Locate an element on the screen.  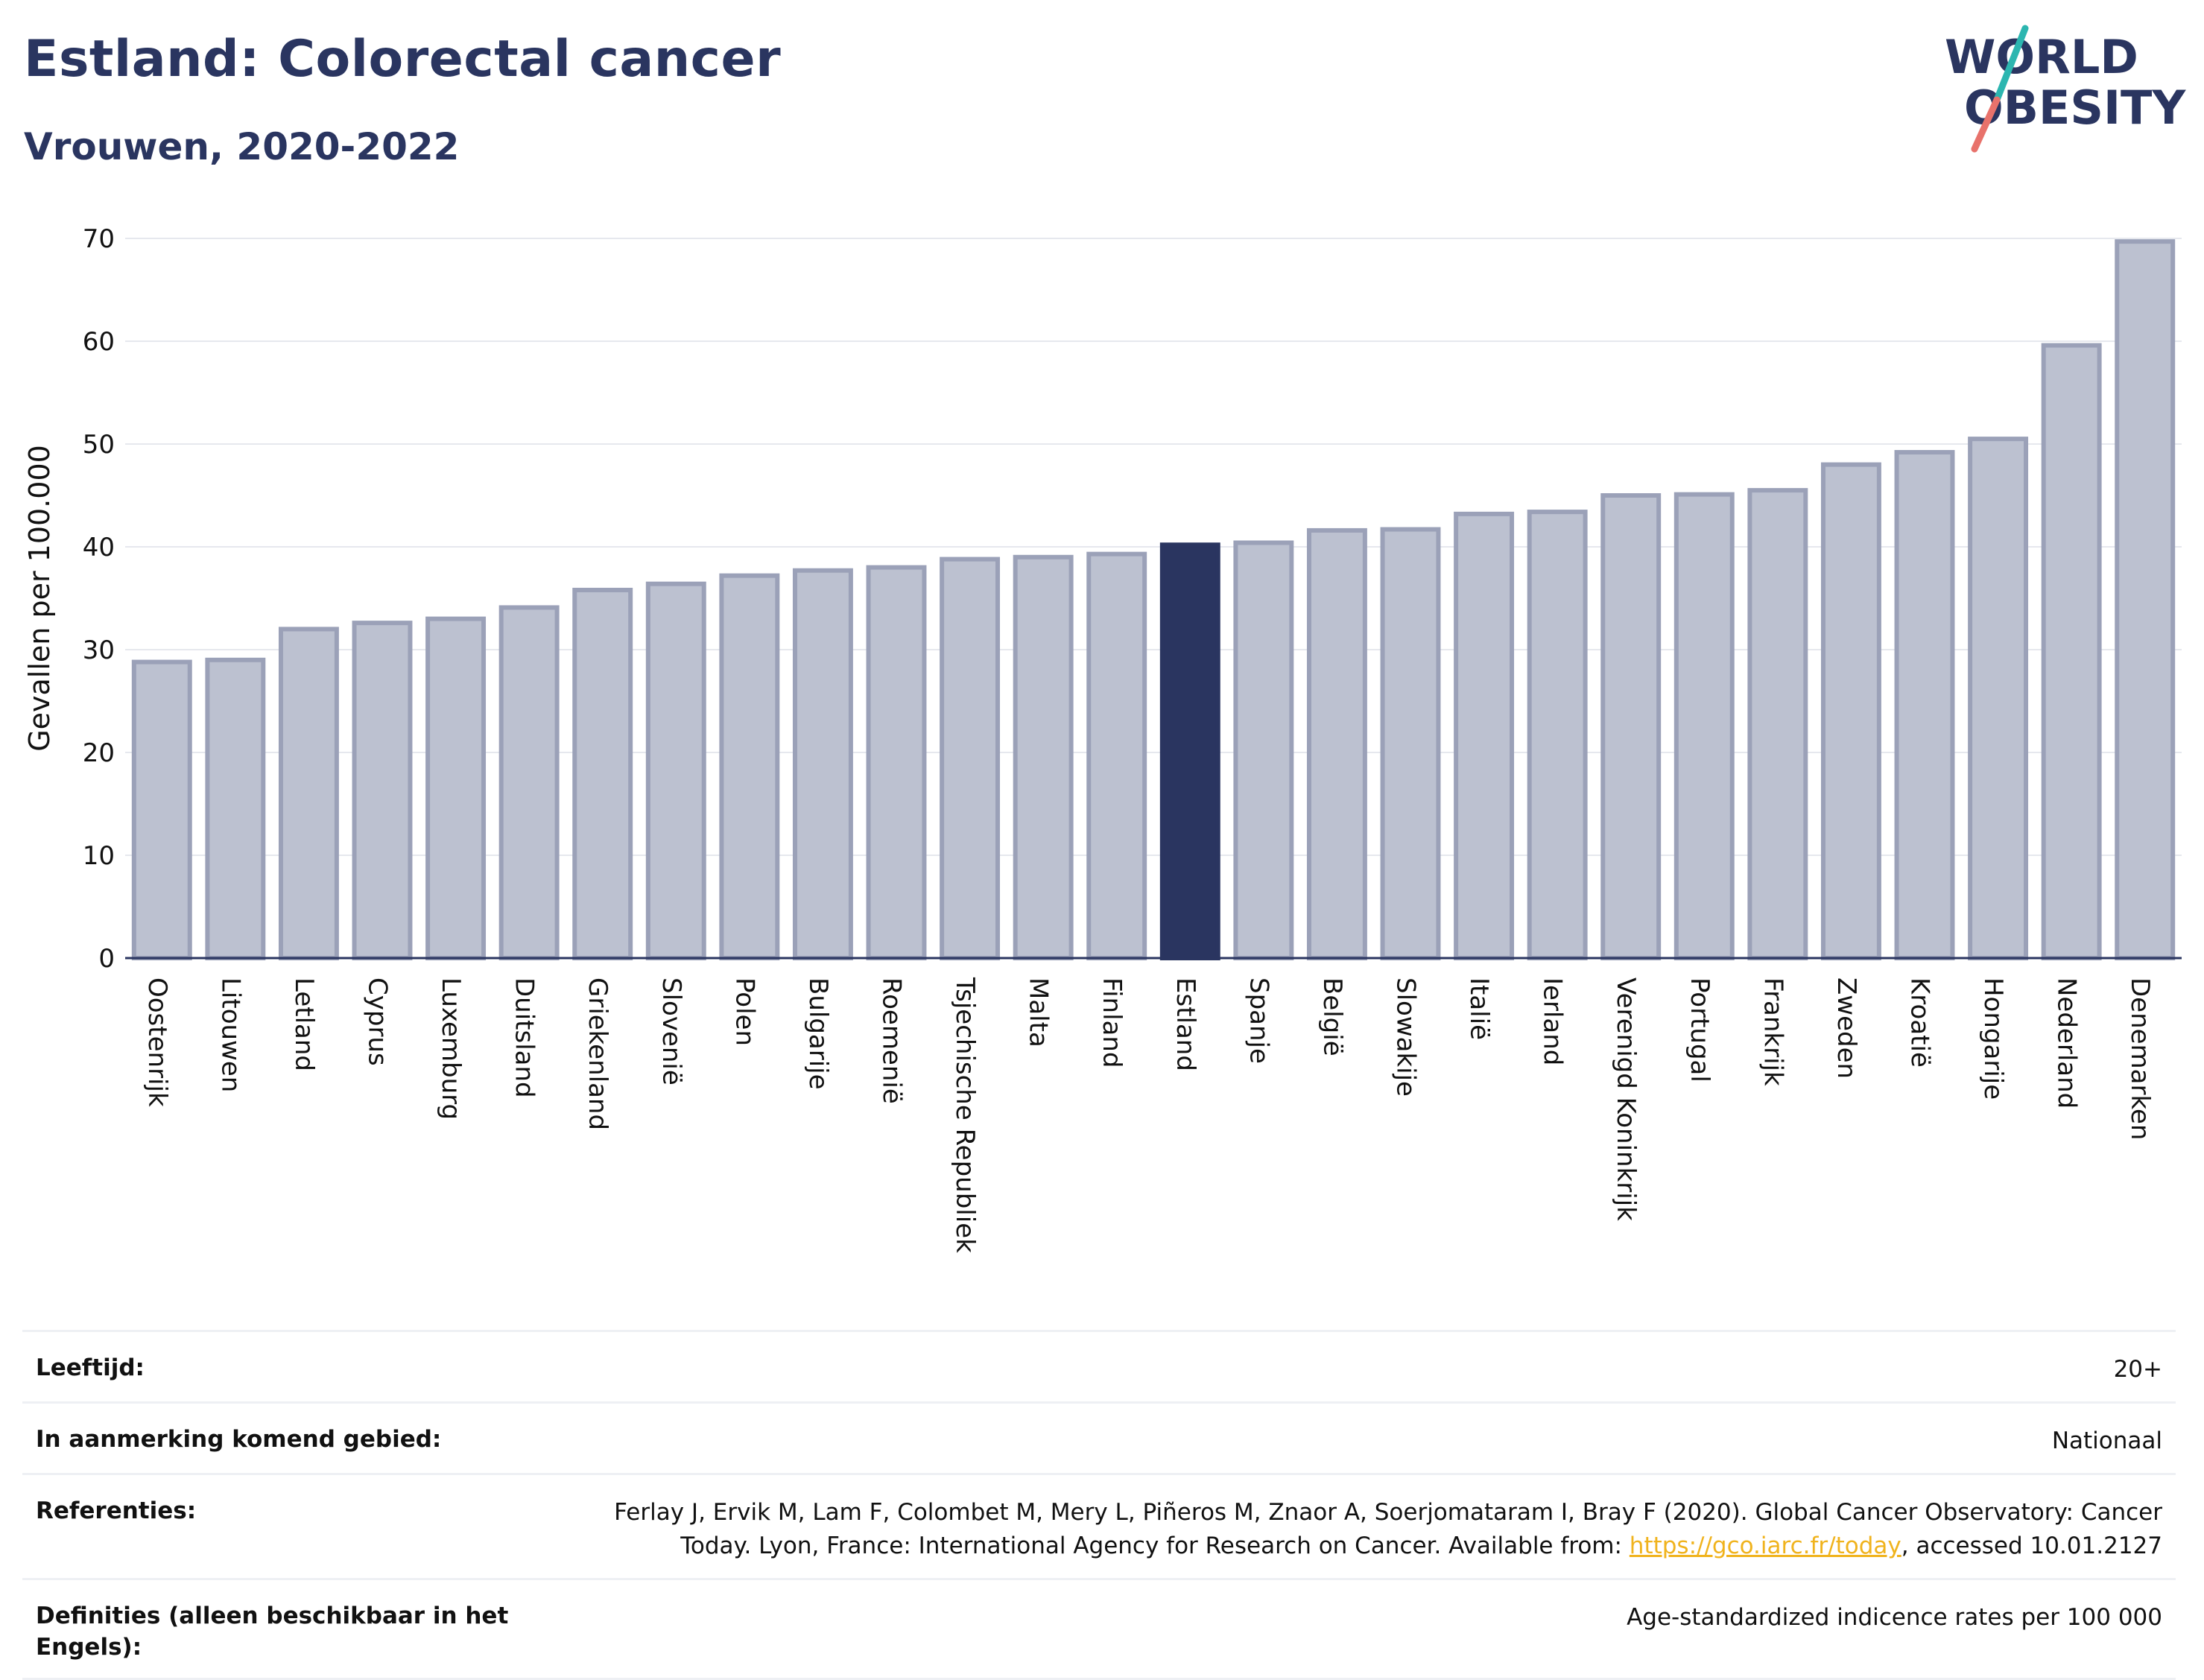
y-tick-label: 60 is located at coordinates (99, 342).